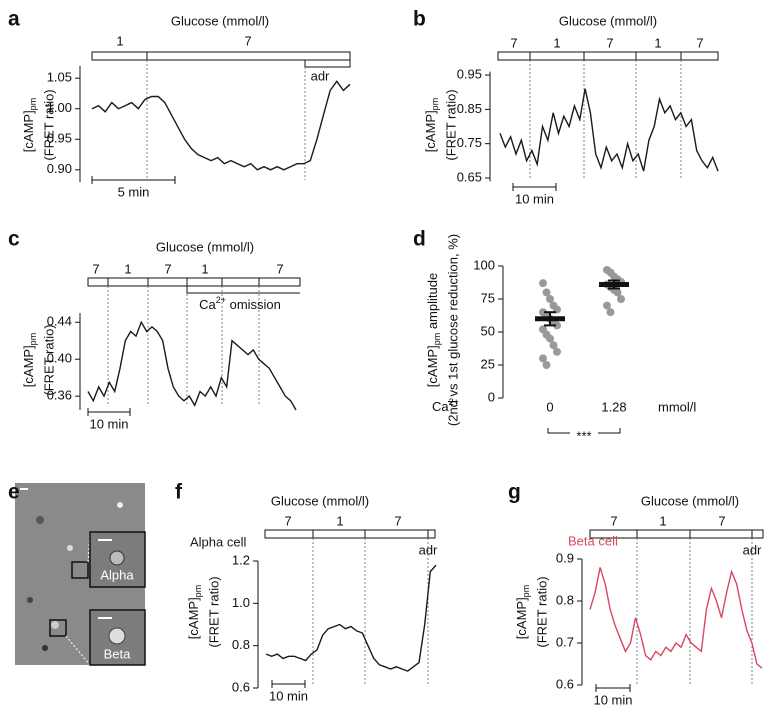 This screenshot has height=708, width=767. Describe the element at coordinates (514, 492) in the screenshot. I see `panel-label: g` at that location.